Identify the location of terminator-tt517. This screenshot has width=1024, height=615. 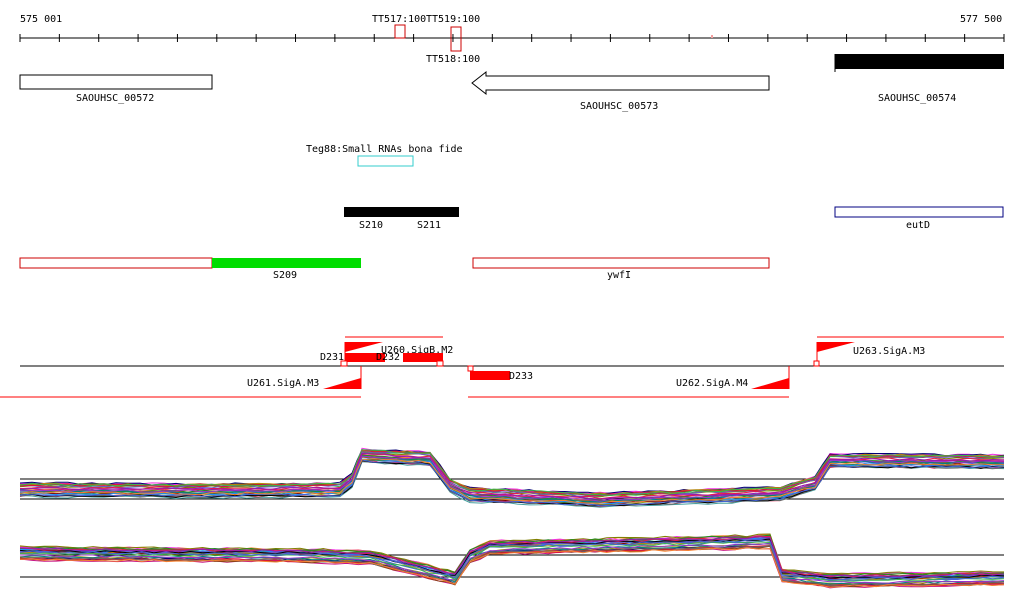
(400, 31).